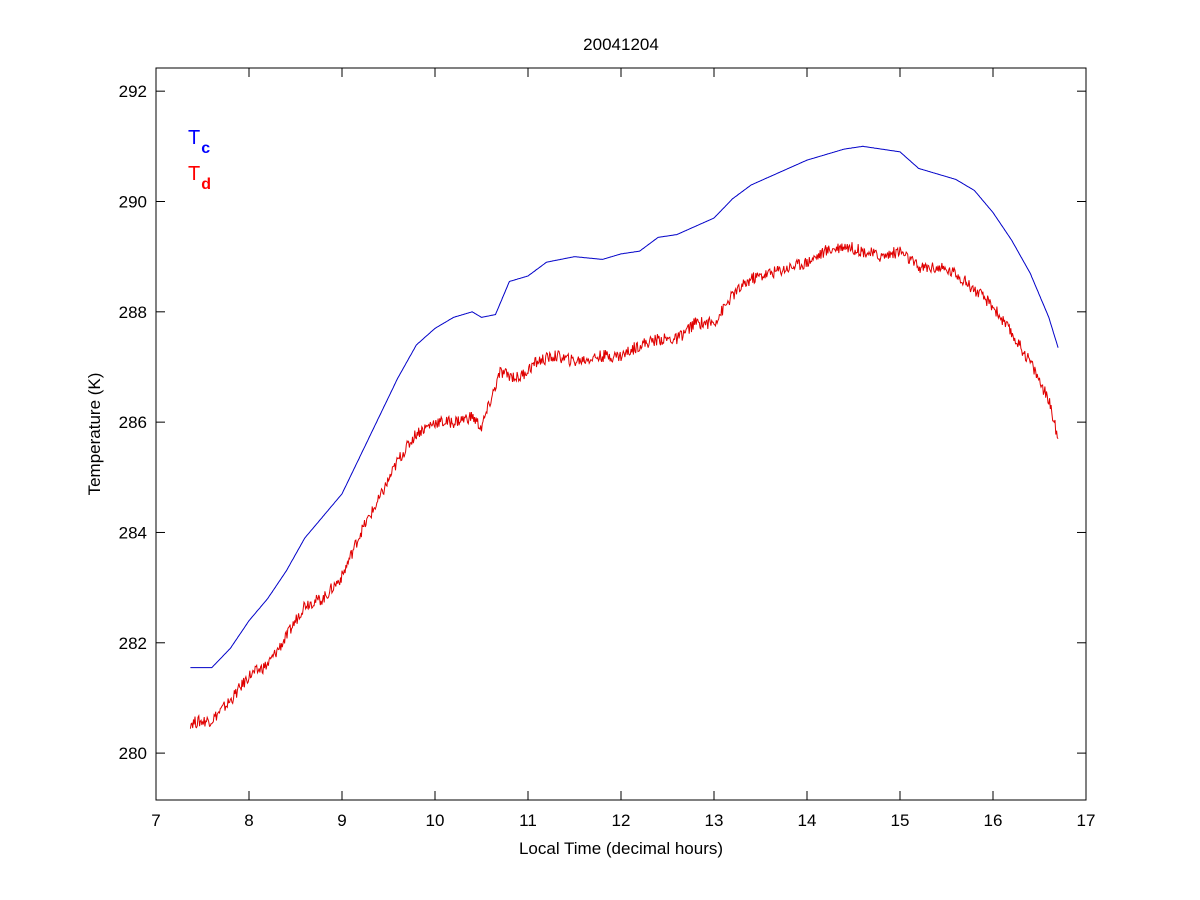 This screenshot has height=900, width=1200. What do you see at coordinates (155, 820) in the screenshot?
I see `x-tick-label: 7` at bounding box center [155, 820].